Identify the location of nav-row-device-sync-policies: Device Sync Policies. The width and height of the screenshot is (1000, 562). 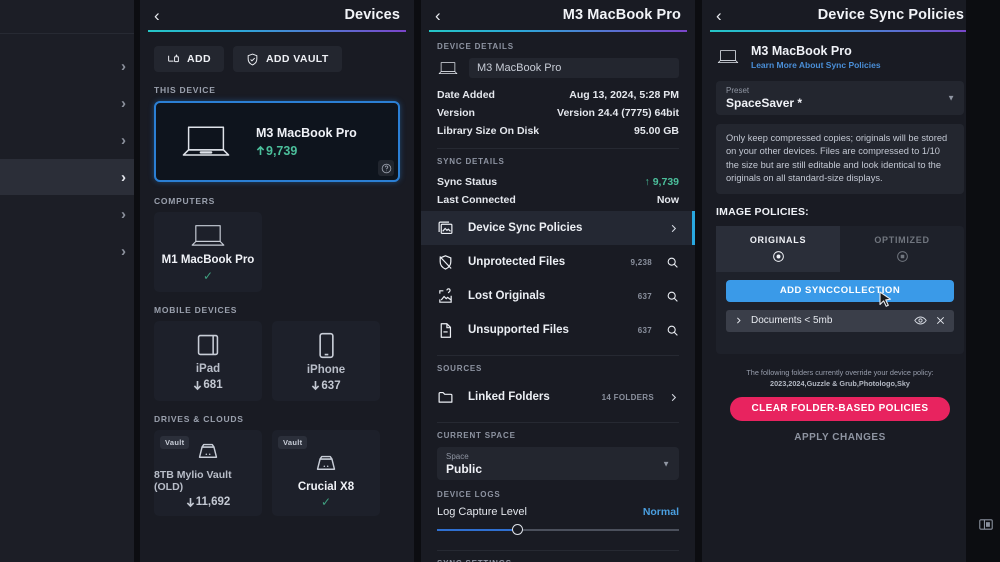
(558, 228).